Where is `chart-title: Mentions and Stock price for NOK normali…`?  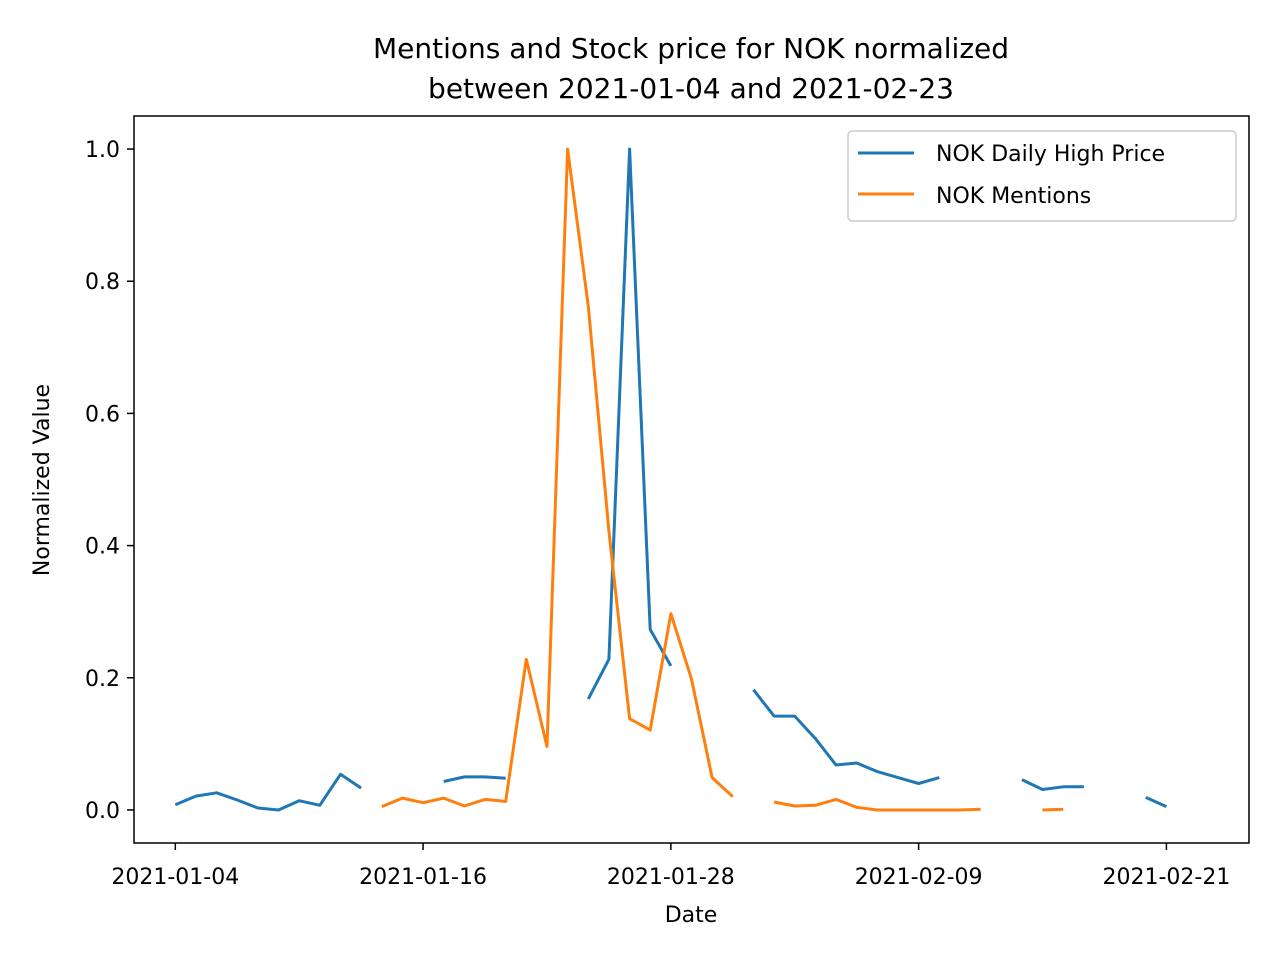
chart-title: Mentions and Stock price for NOK normali… is located at coordinates (691, 48).